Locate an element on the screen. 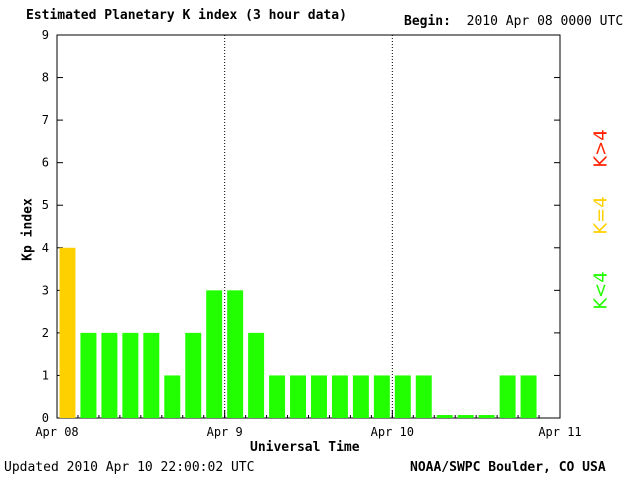 This screenshot has width=640, height=480. y-tick-label: 1 is located at coordinates (45, 375).